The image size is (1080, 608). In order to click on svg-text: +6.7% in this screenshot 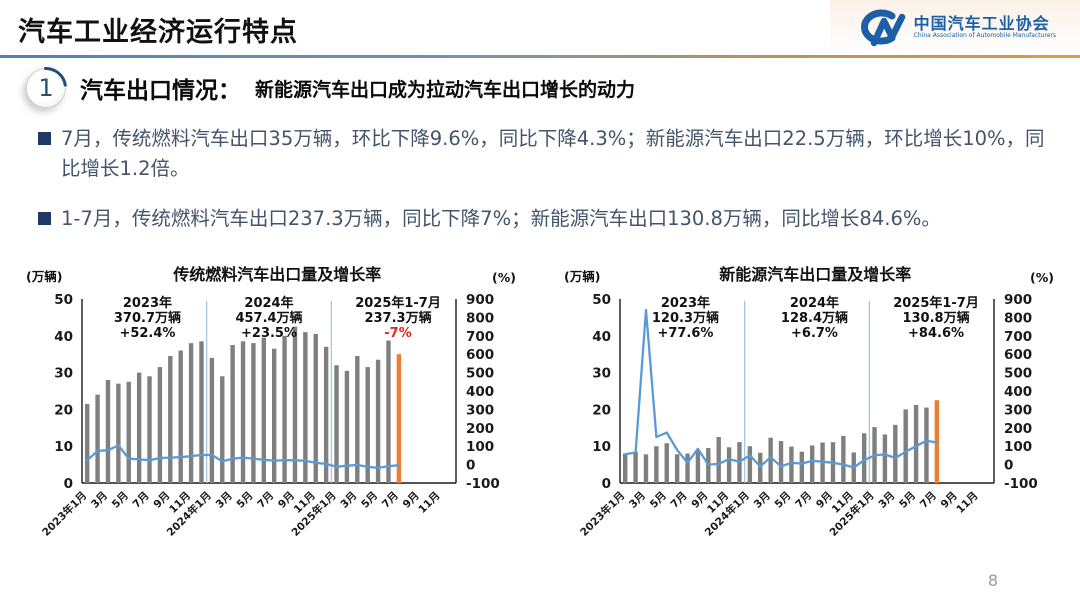, I will do `click(814, 333)`.